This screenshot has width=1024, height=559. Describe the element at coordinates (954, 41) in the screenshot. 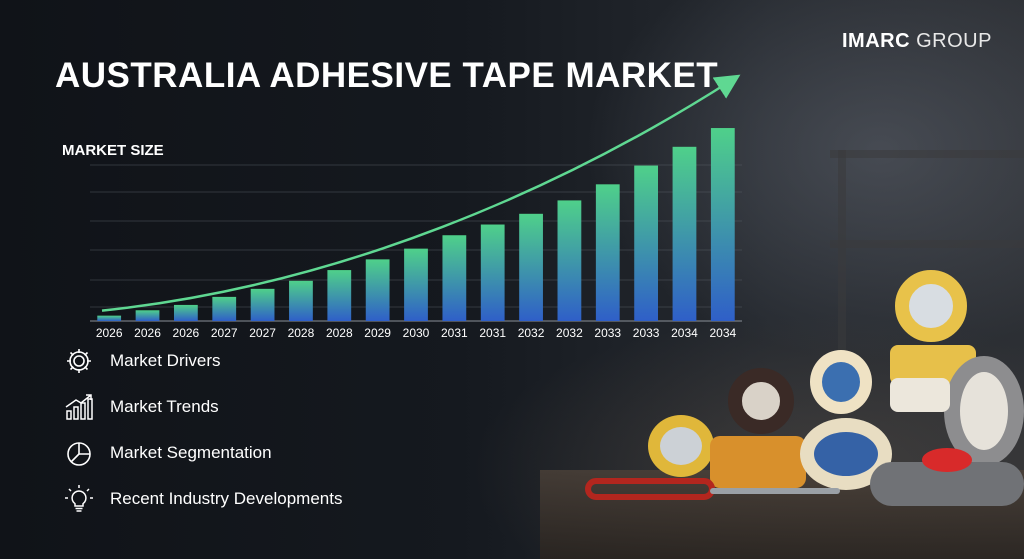

I see `brand-logo-light: GROUP` at that location.